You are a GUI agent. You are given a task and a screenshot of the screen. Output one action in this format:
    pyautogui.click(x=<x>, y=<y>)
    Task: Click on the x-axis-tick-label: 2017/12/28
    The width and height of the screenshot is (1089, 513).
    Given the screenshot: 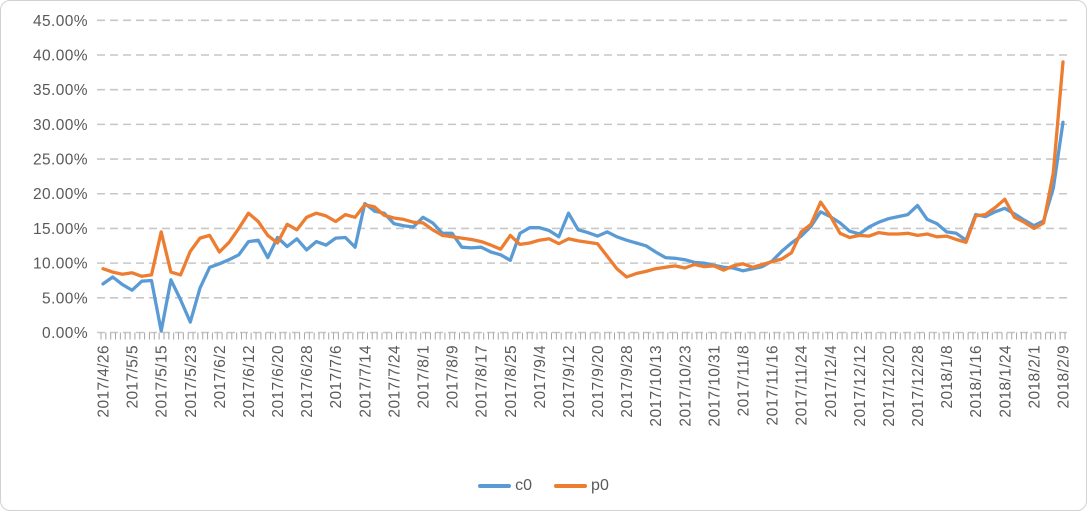 What is the action you would take?
    pyautogui.click(x=918, y=386)
    